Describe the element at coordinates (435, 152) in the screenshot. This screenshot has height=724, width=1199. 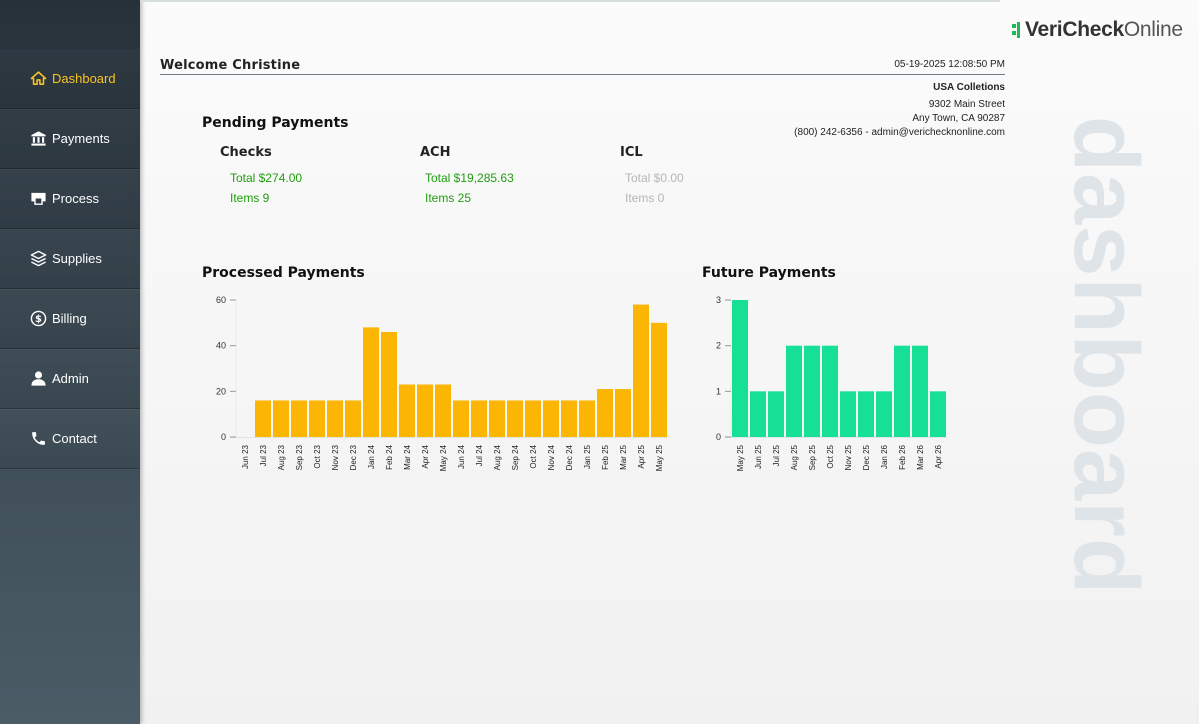
I see `pending-ach-label: ACH` at that location.